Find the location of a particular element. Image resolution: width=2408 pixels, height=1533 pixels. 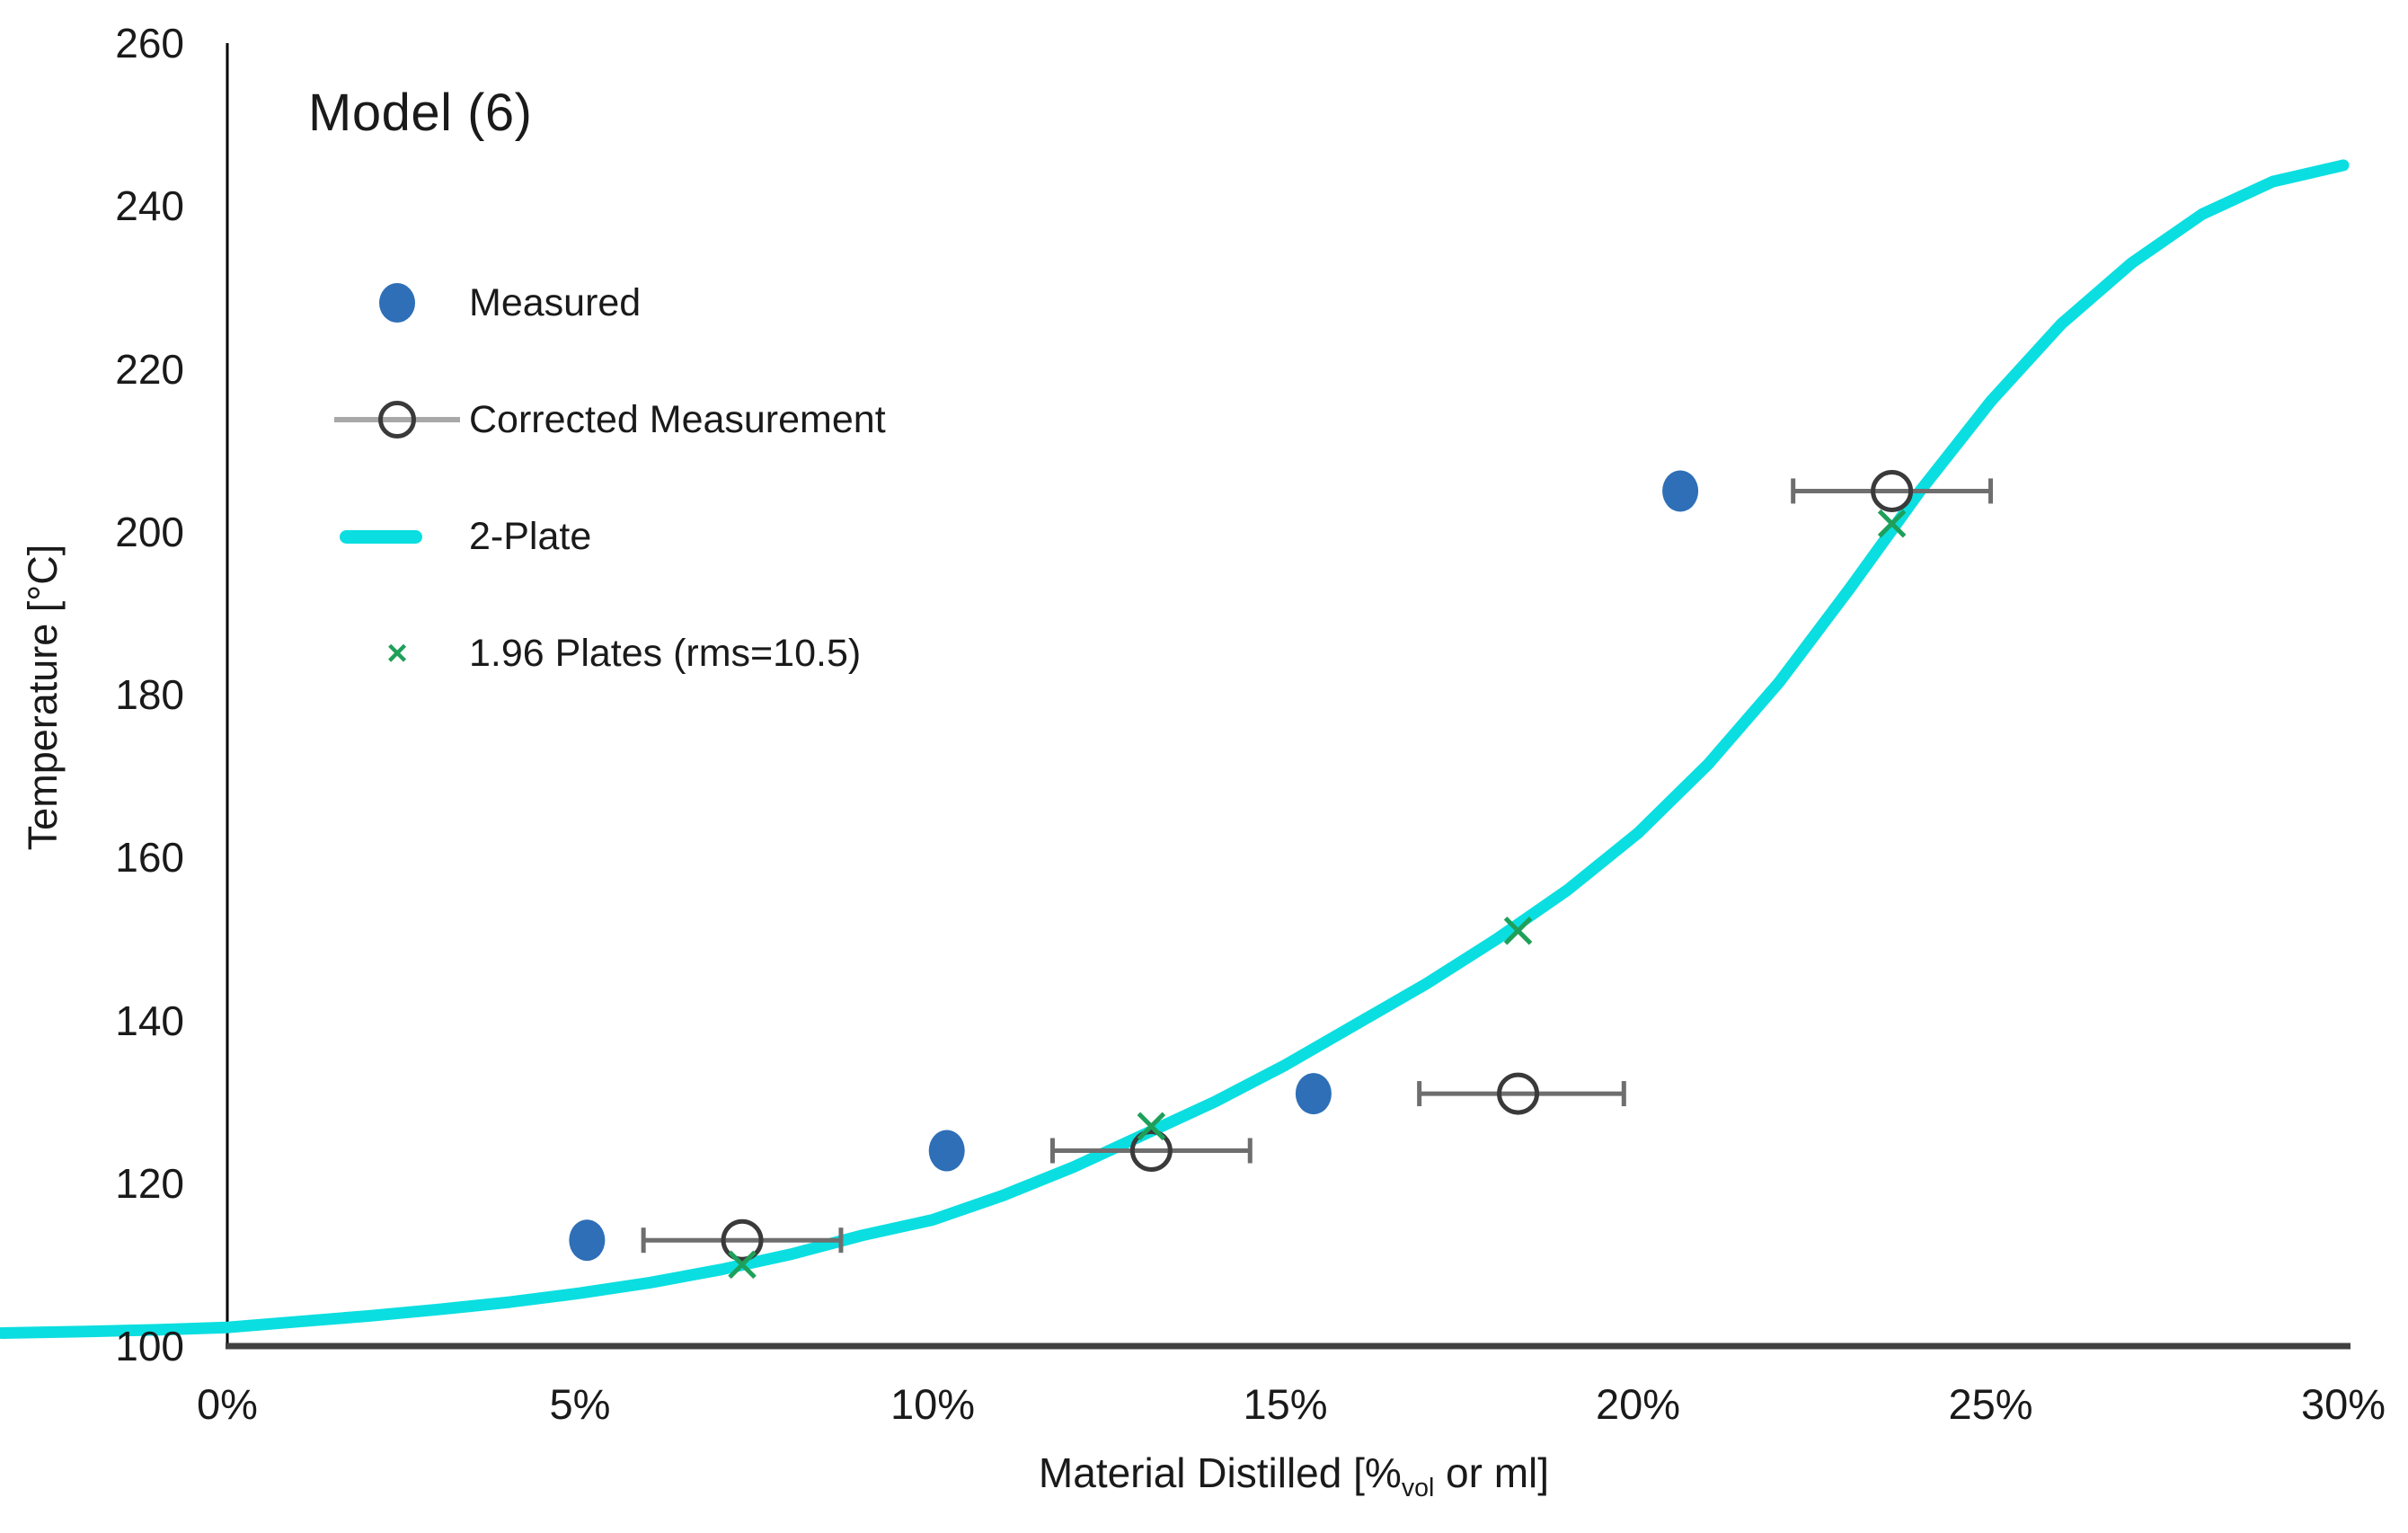

legend-label: Measured is located at coordinates (555, 302).